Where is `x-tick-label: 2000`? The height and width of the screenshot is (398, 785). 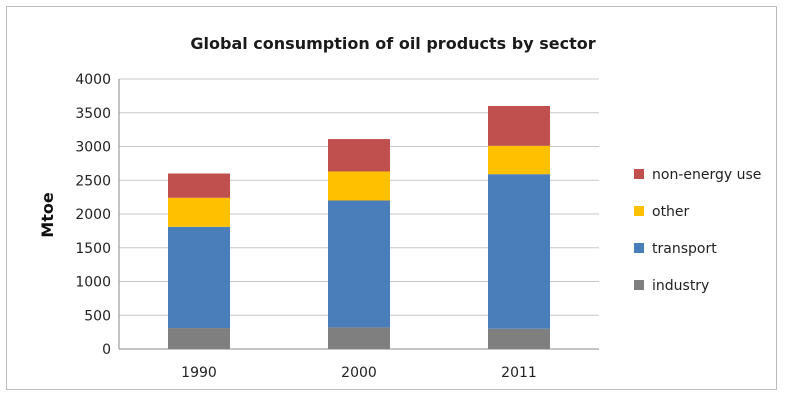
x-tick-label: 2000 is located at coordinates (359, 373).